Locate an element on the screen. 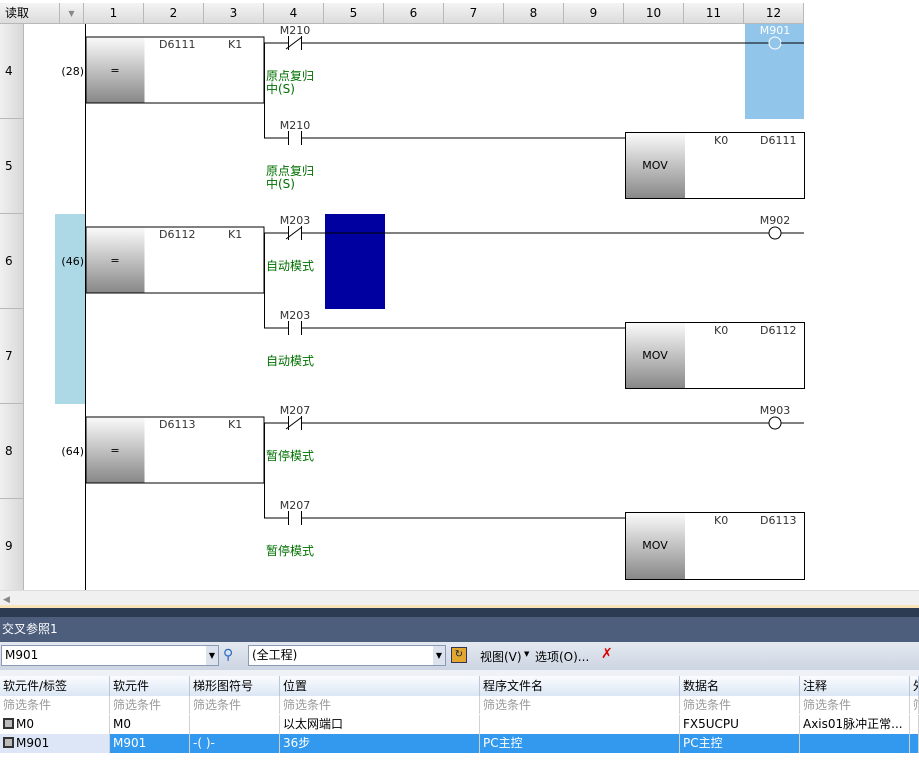  column-header: 2 is located at coordinates (174, 13).